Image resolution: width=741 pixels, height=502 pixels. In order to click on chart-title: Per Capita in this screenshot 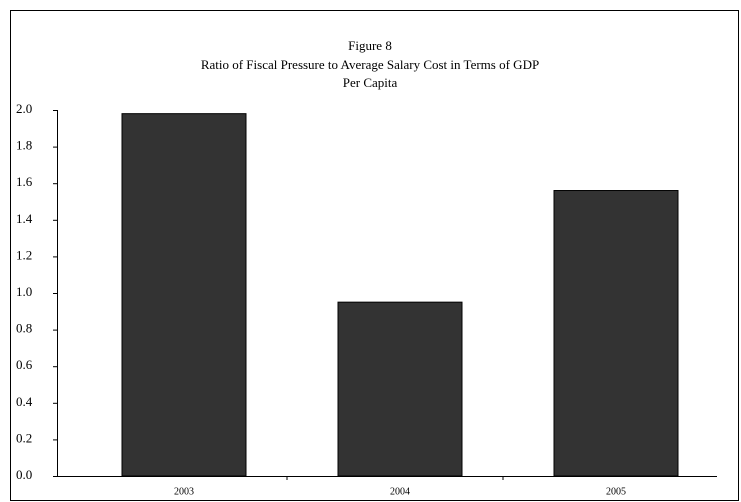, I will do `click(370, 82)`.